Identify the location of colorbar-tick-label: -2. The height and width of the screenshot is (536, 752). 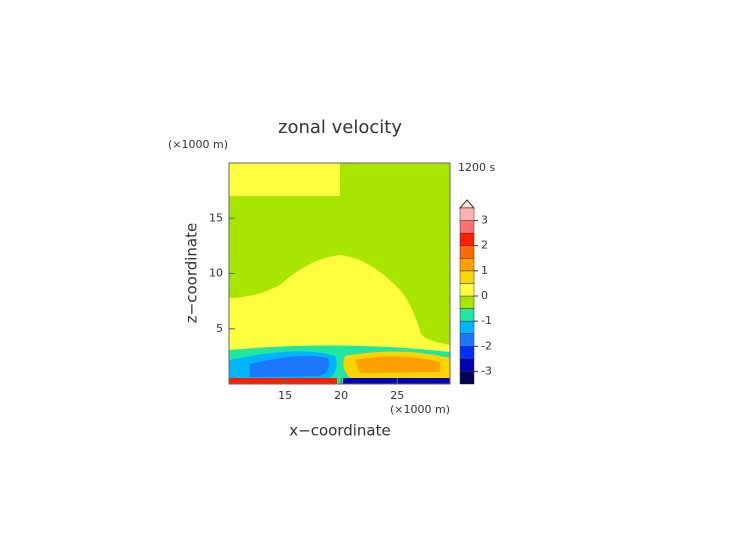
(486, 345).